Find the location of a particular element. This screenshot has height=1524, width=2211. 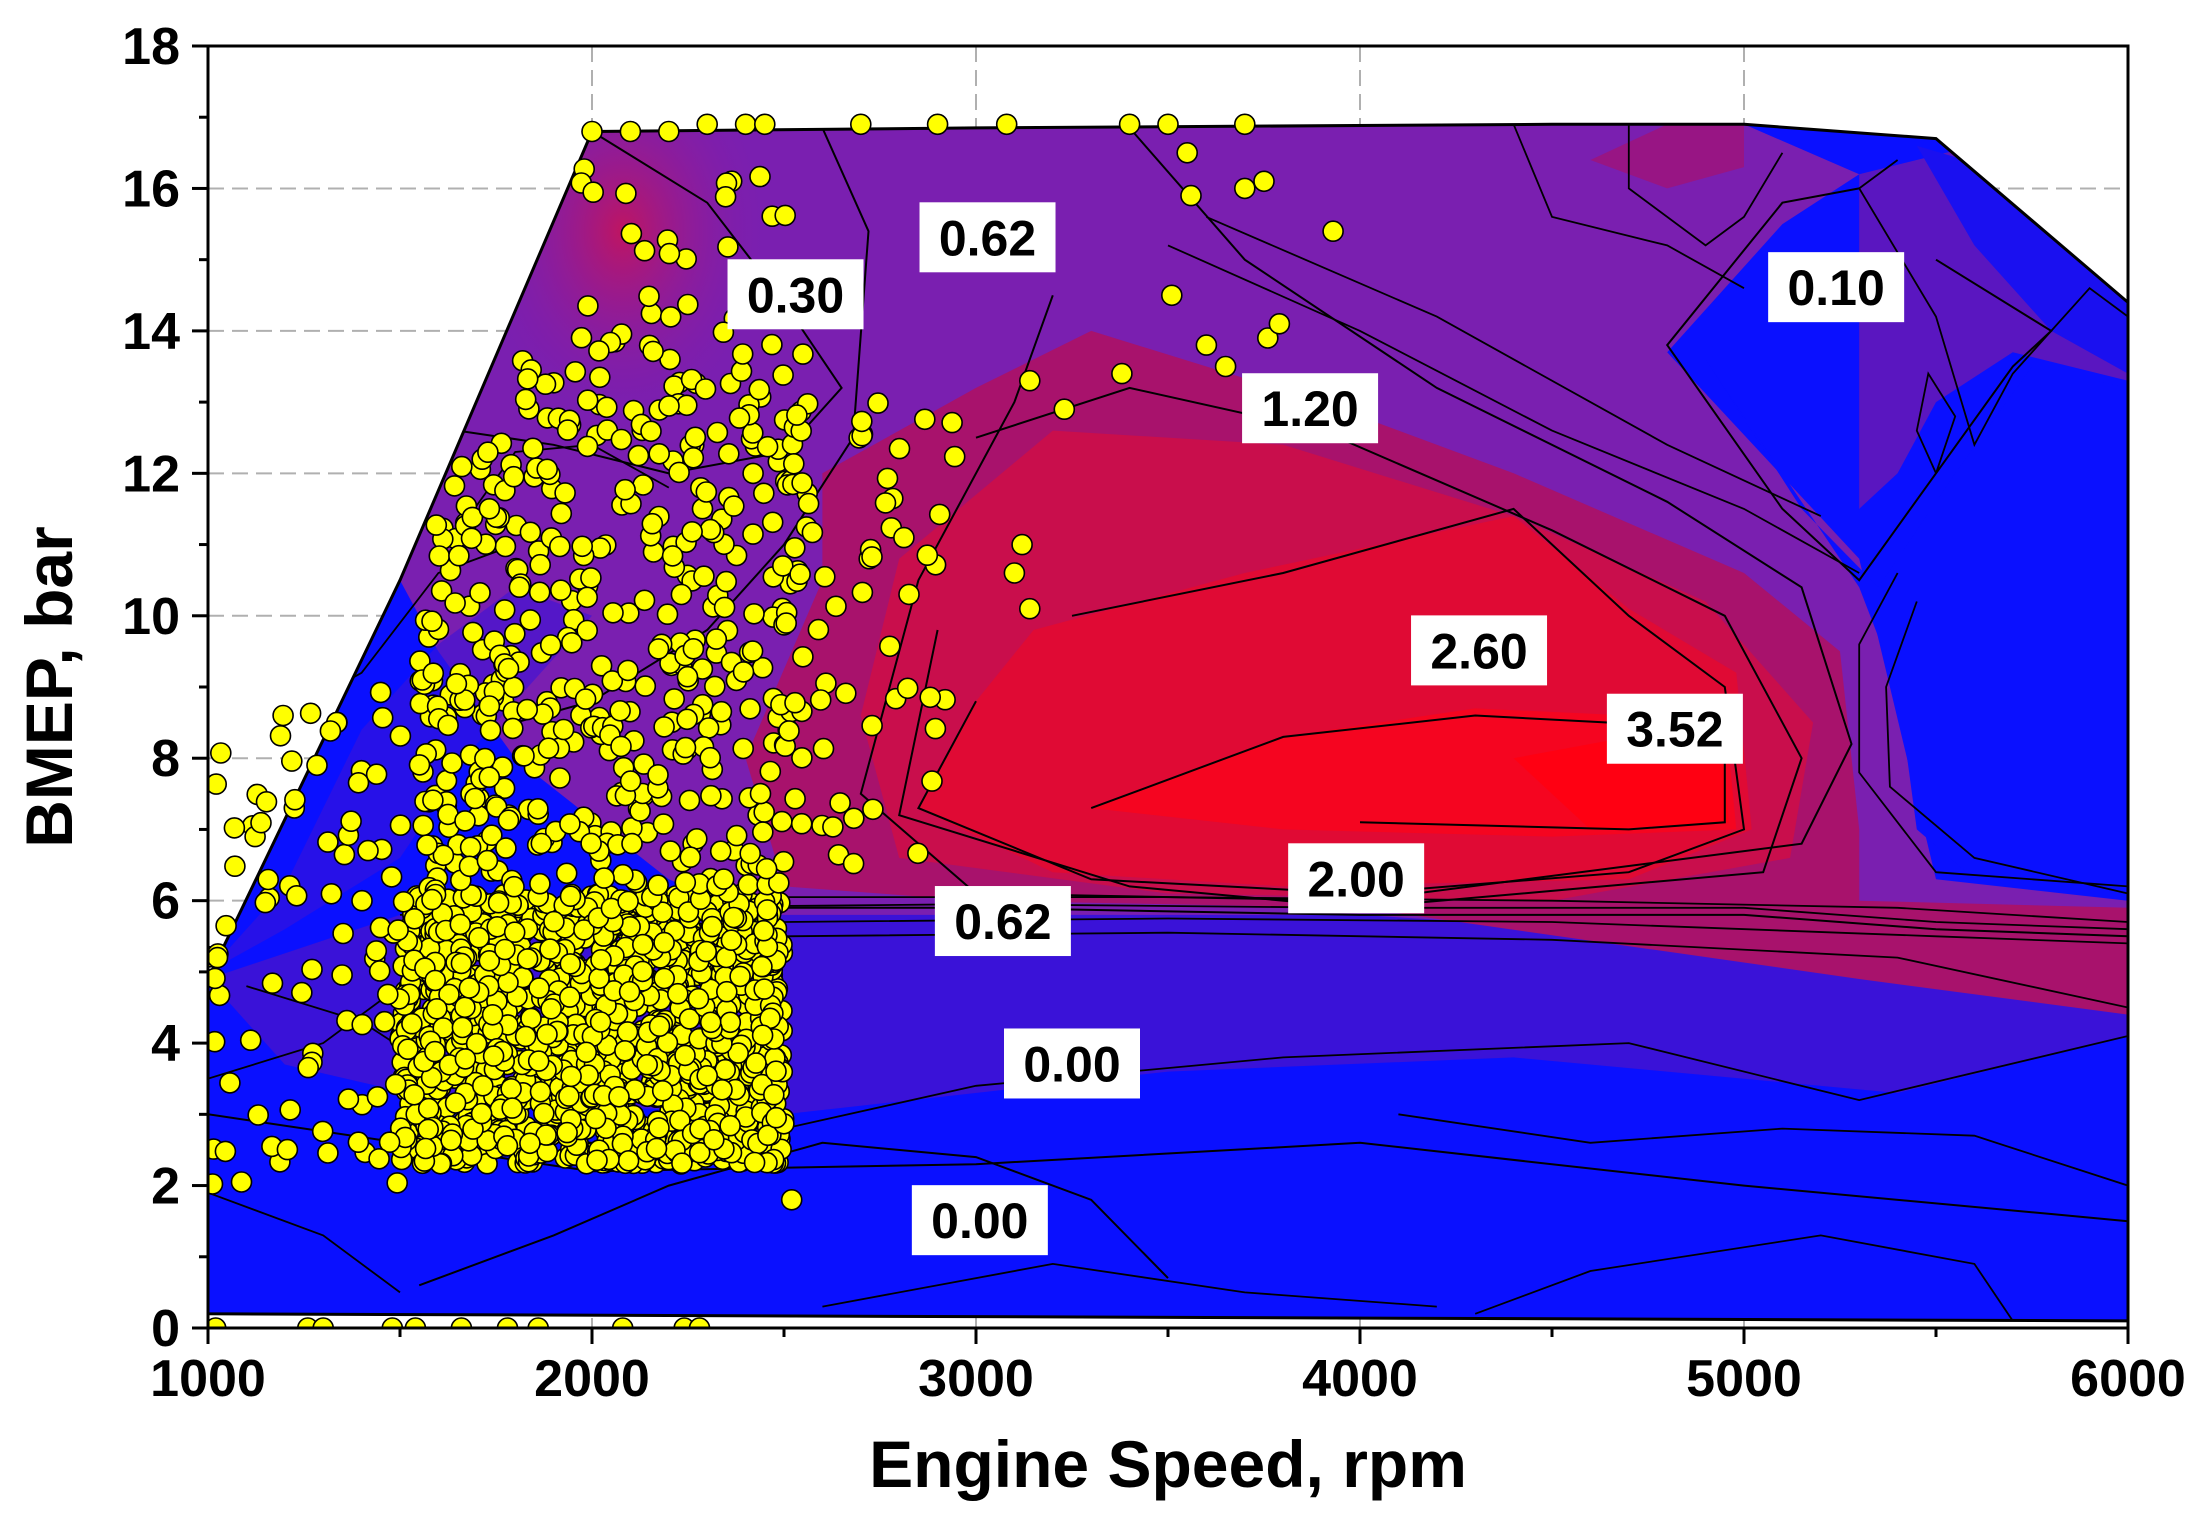

y-tick-label: 4 is located at coordinates (165, 1044).